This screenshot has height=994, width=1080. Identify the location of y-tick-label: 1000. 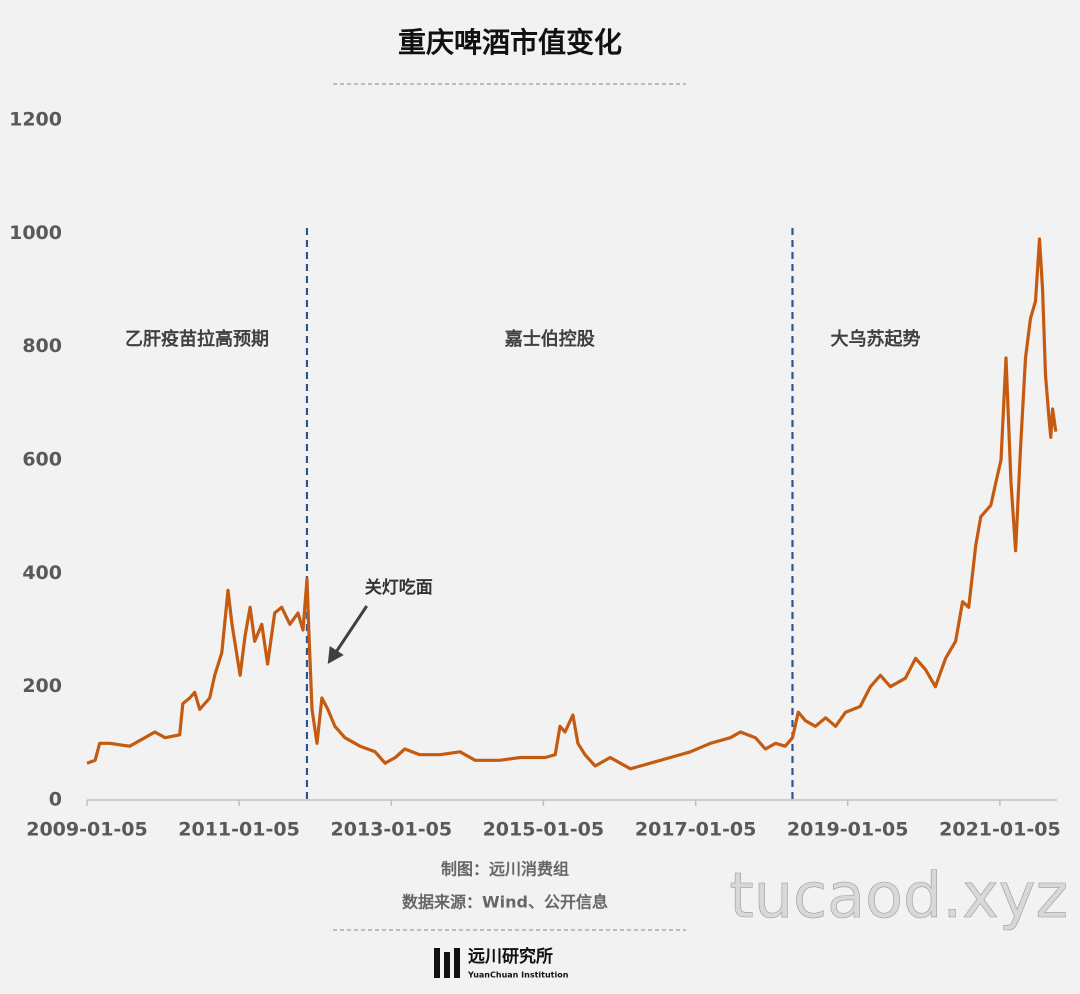
(35, 233).